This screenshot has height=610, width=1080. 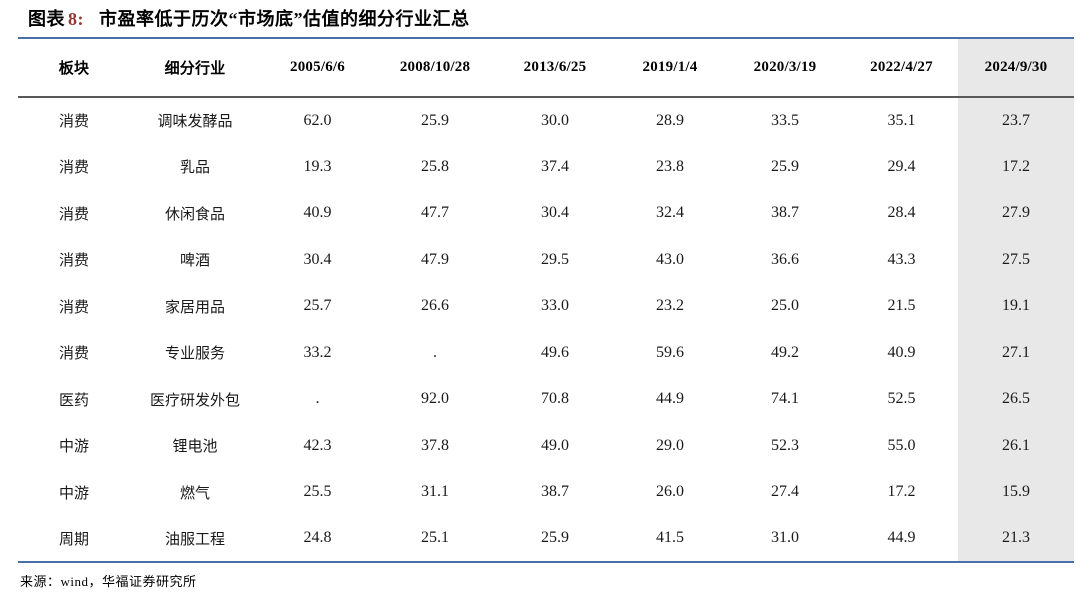 I want to click on pe-value-cell: 52.3, so click(x=785, y=445).